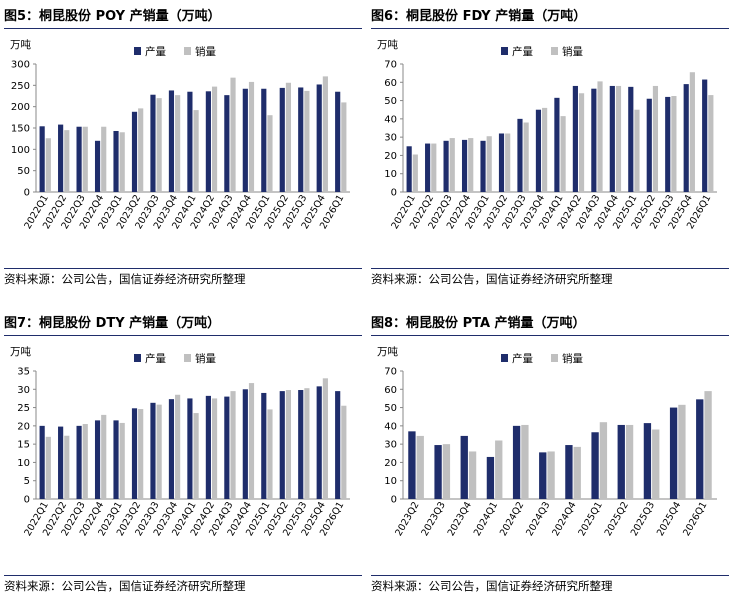 The image size is (741, 597). Describe the element at coordinates (550, 17) in the screenshot. I see `chart-title: 图6：桐昆股份 FDY 产销量（万吨）` at that location.